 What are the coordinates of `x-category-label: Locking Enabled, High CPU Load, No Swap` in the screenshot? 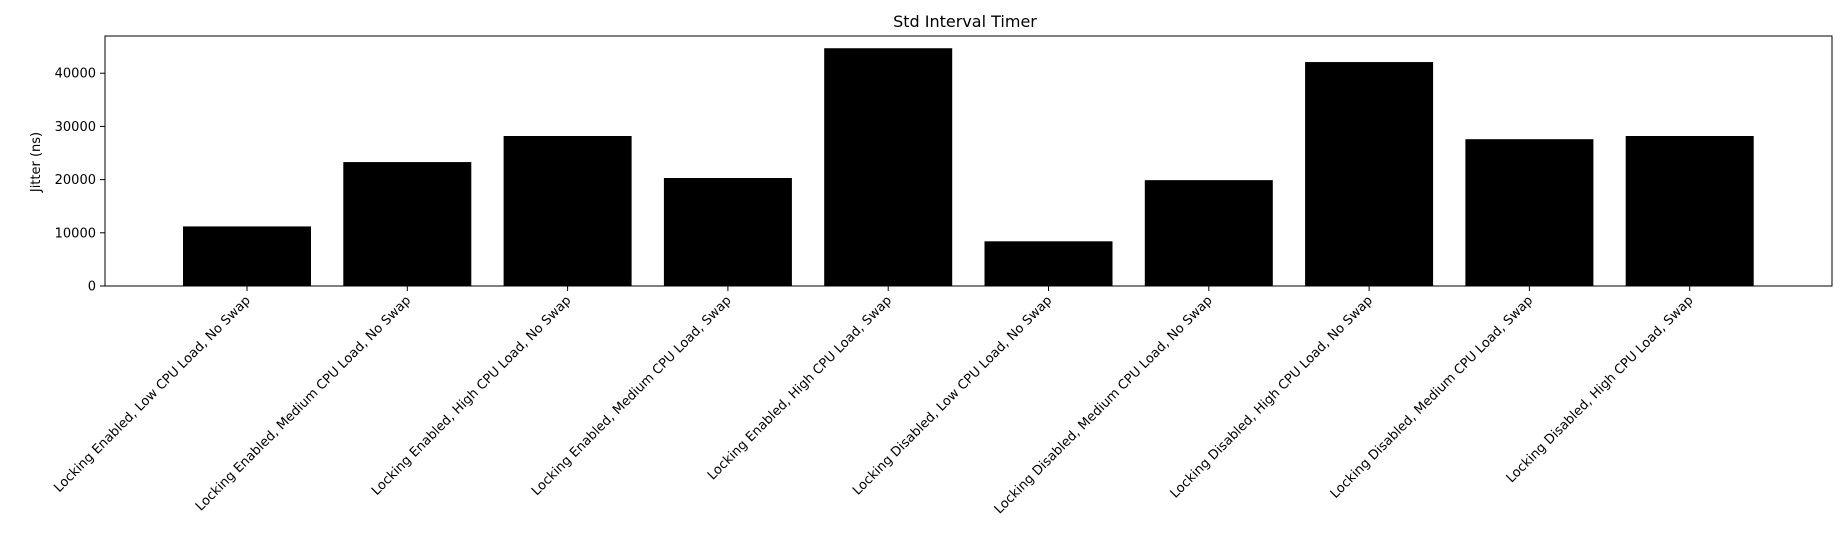 It's located at (472, 396).